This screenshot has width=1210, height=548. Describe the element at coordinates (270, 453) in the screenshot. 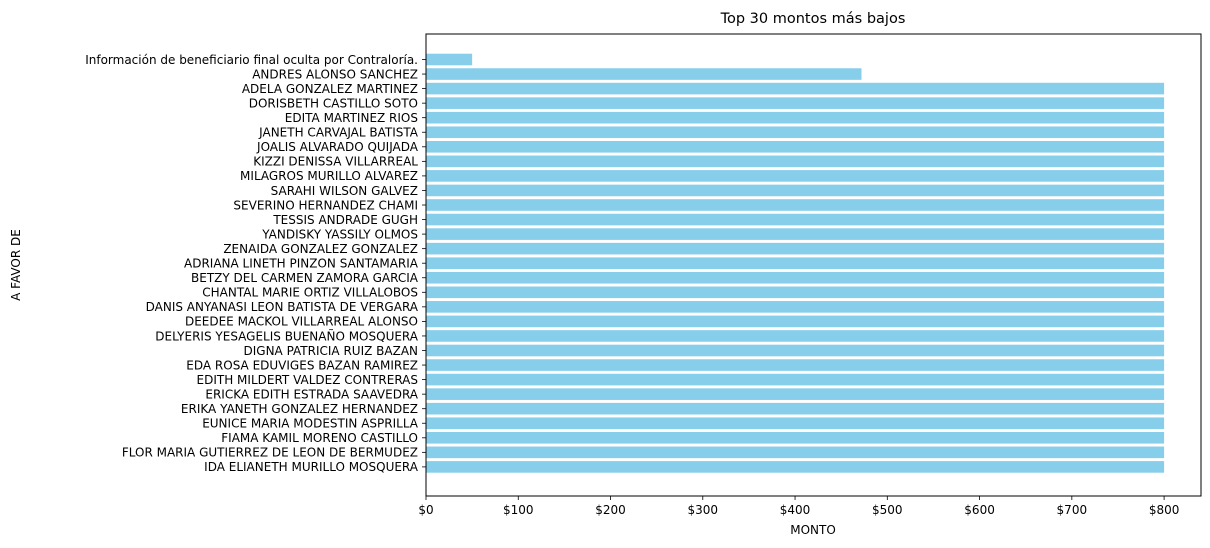

I see `y-tick-label-27: FLOR MARIA GUTIERREZ DE LEON DE BERMUDEZ` at that location.